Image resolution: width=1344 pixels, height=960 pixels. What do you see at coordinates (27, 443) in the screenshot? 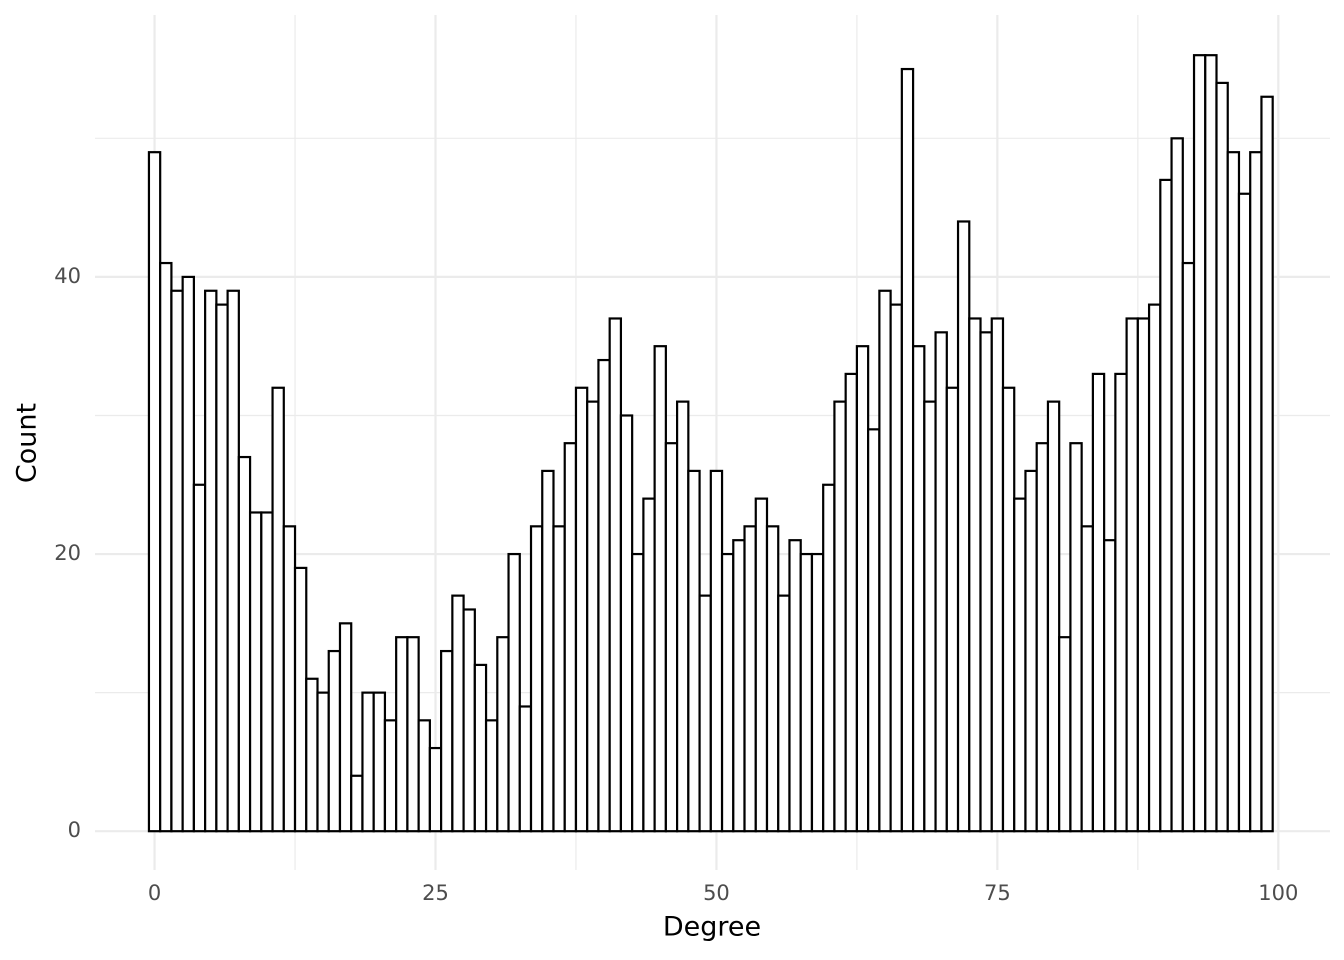
I see `y-axis-title: Count` at bounding box center [27, 443].